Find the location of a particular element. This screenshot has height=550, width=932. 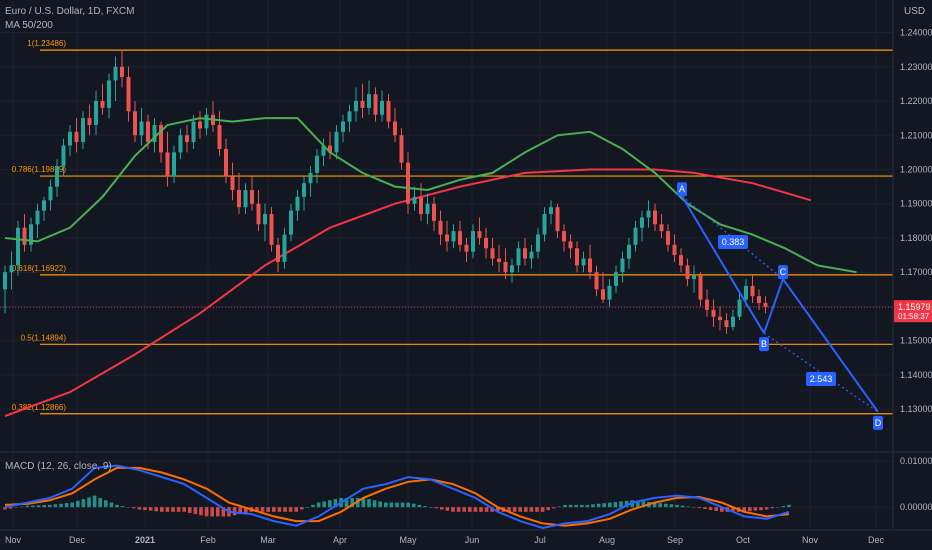

macd-y-tick-label: 0.01000 is located at coordinates (916, 461).